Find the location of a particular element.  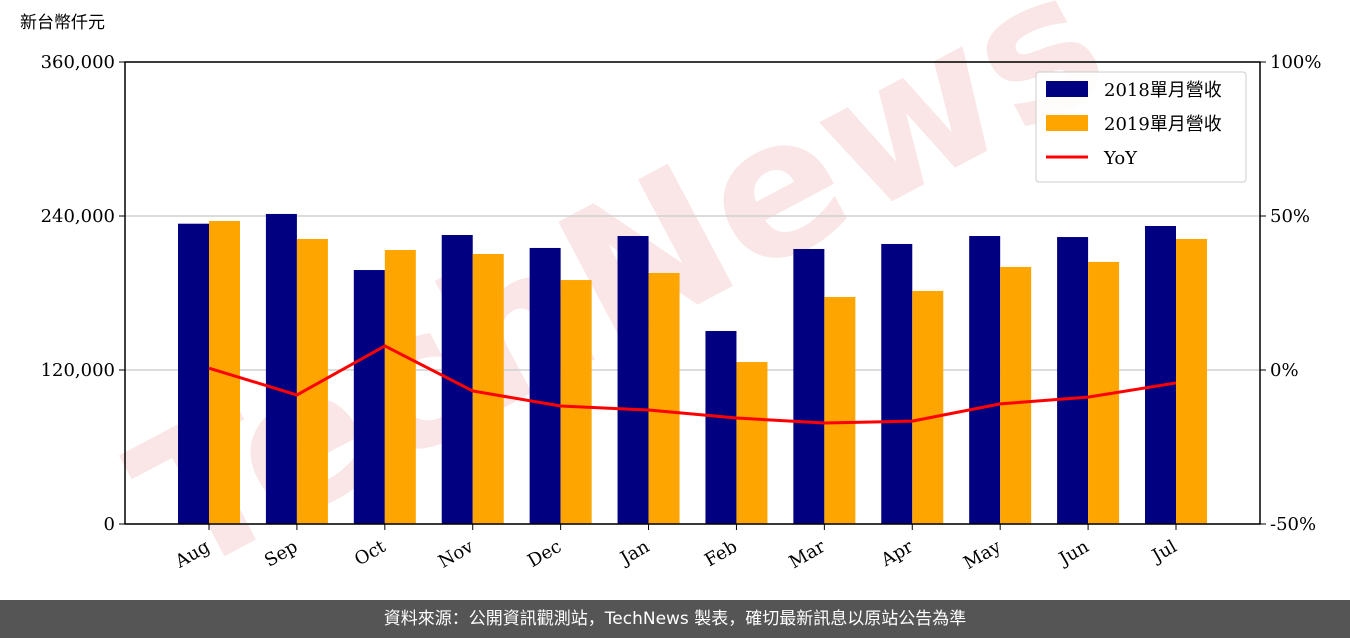

x-tick-label: Jan is located at coordinates (634, 553).